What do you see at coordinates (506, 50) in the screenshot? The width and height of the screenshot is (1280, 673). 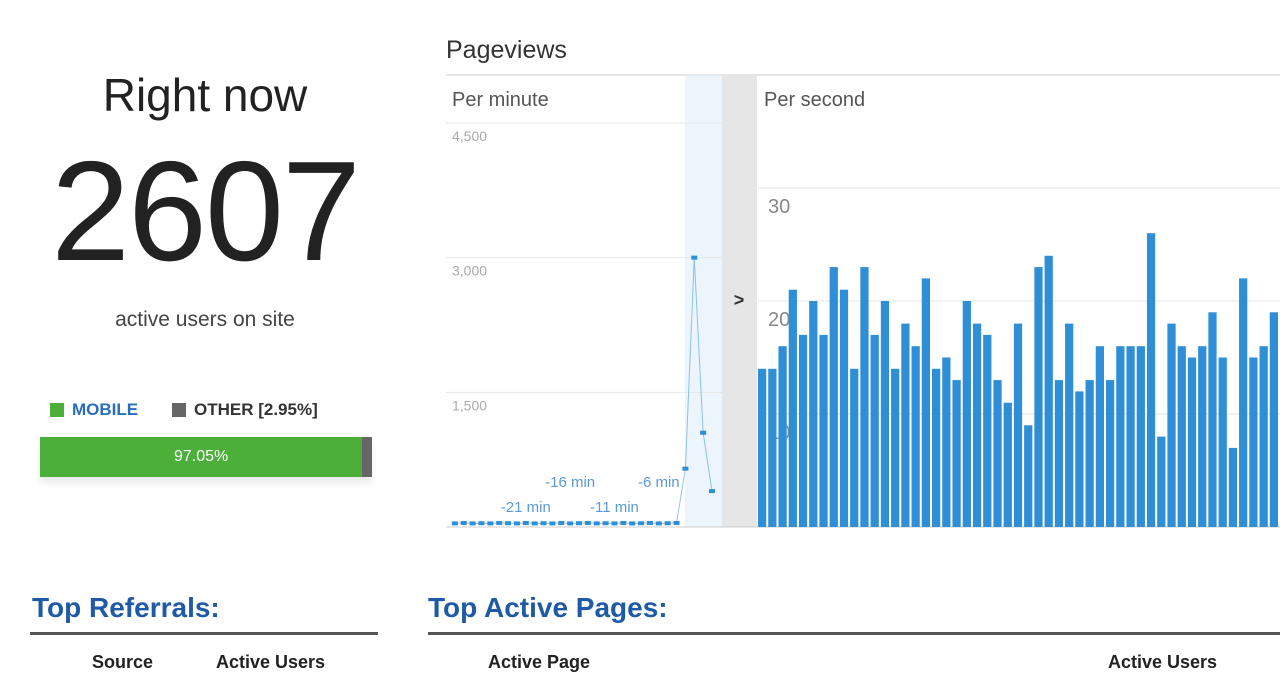 I see `section-title: Pageviews` at bounding box center [506, 50].